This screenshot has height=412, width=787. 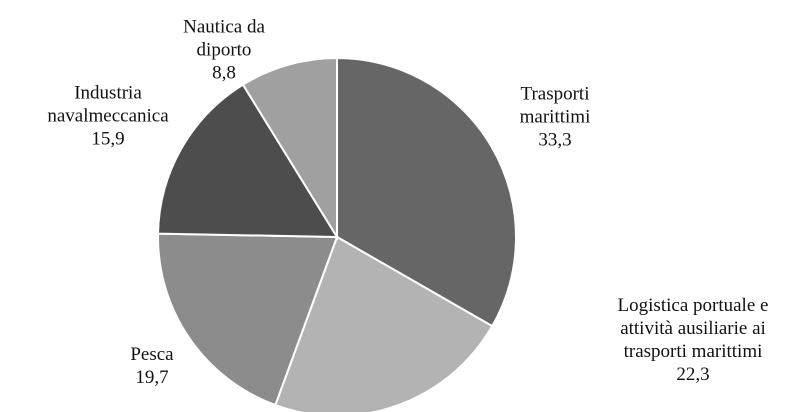 I want to click on slice-label: Trasporti marittimi 33,3, so click(x=555, y=117).